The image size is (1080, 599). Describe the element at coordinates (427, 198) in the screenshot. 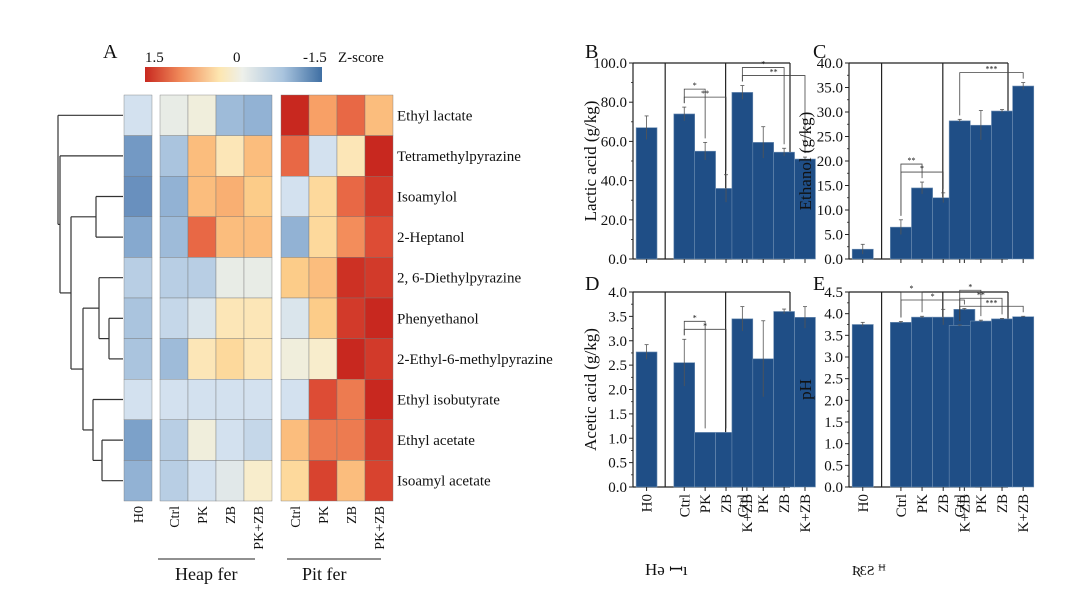

I see `heatmap-row-label: Isoamylol` at that location.